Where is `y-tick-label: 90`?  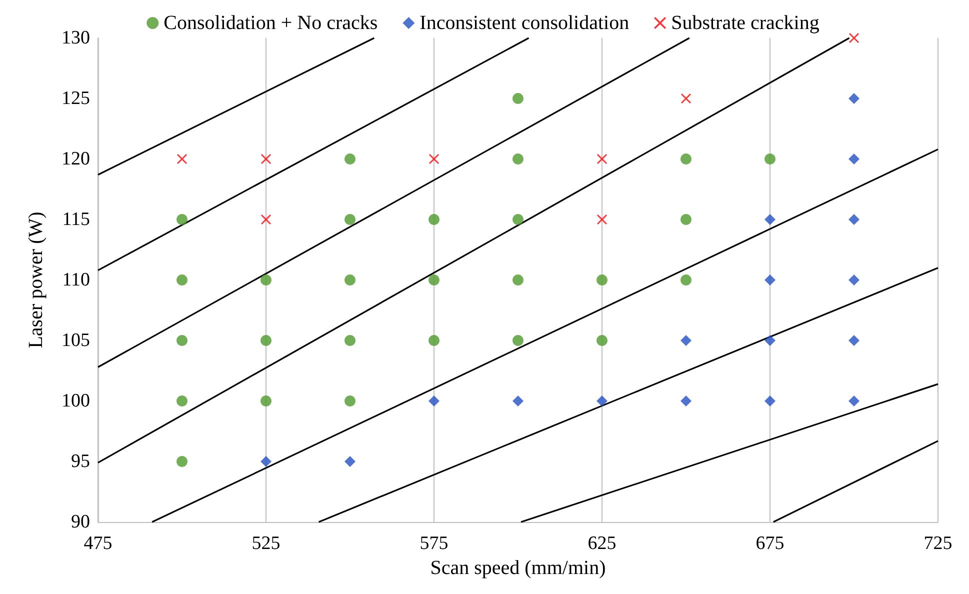
y-tick-label: 90 is located at coordinates (80, 522).